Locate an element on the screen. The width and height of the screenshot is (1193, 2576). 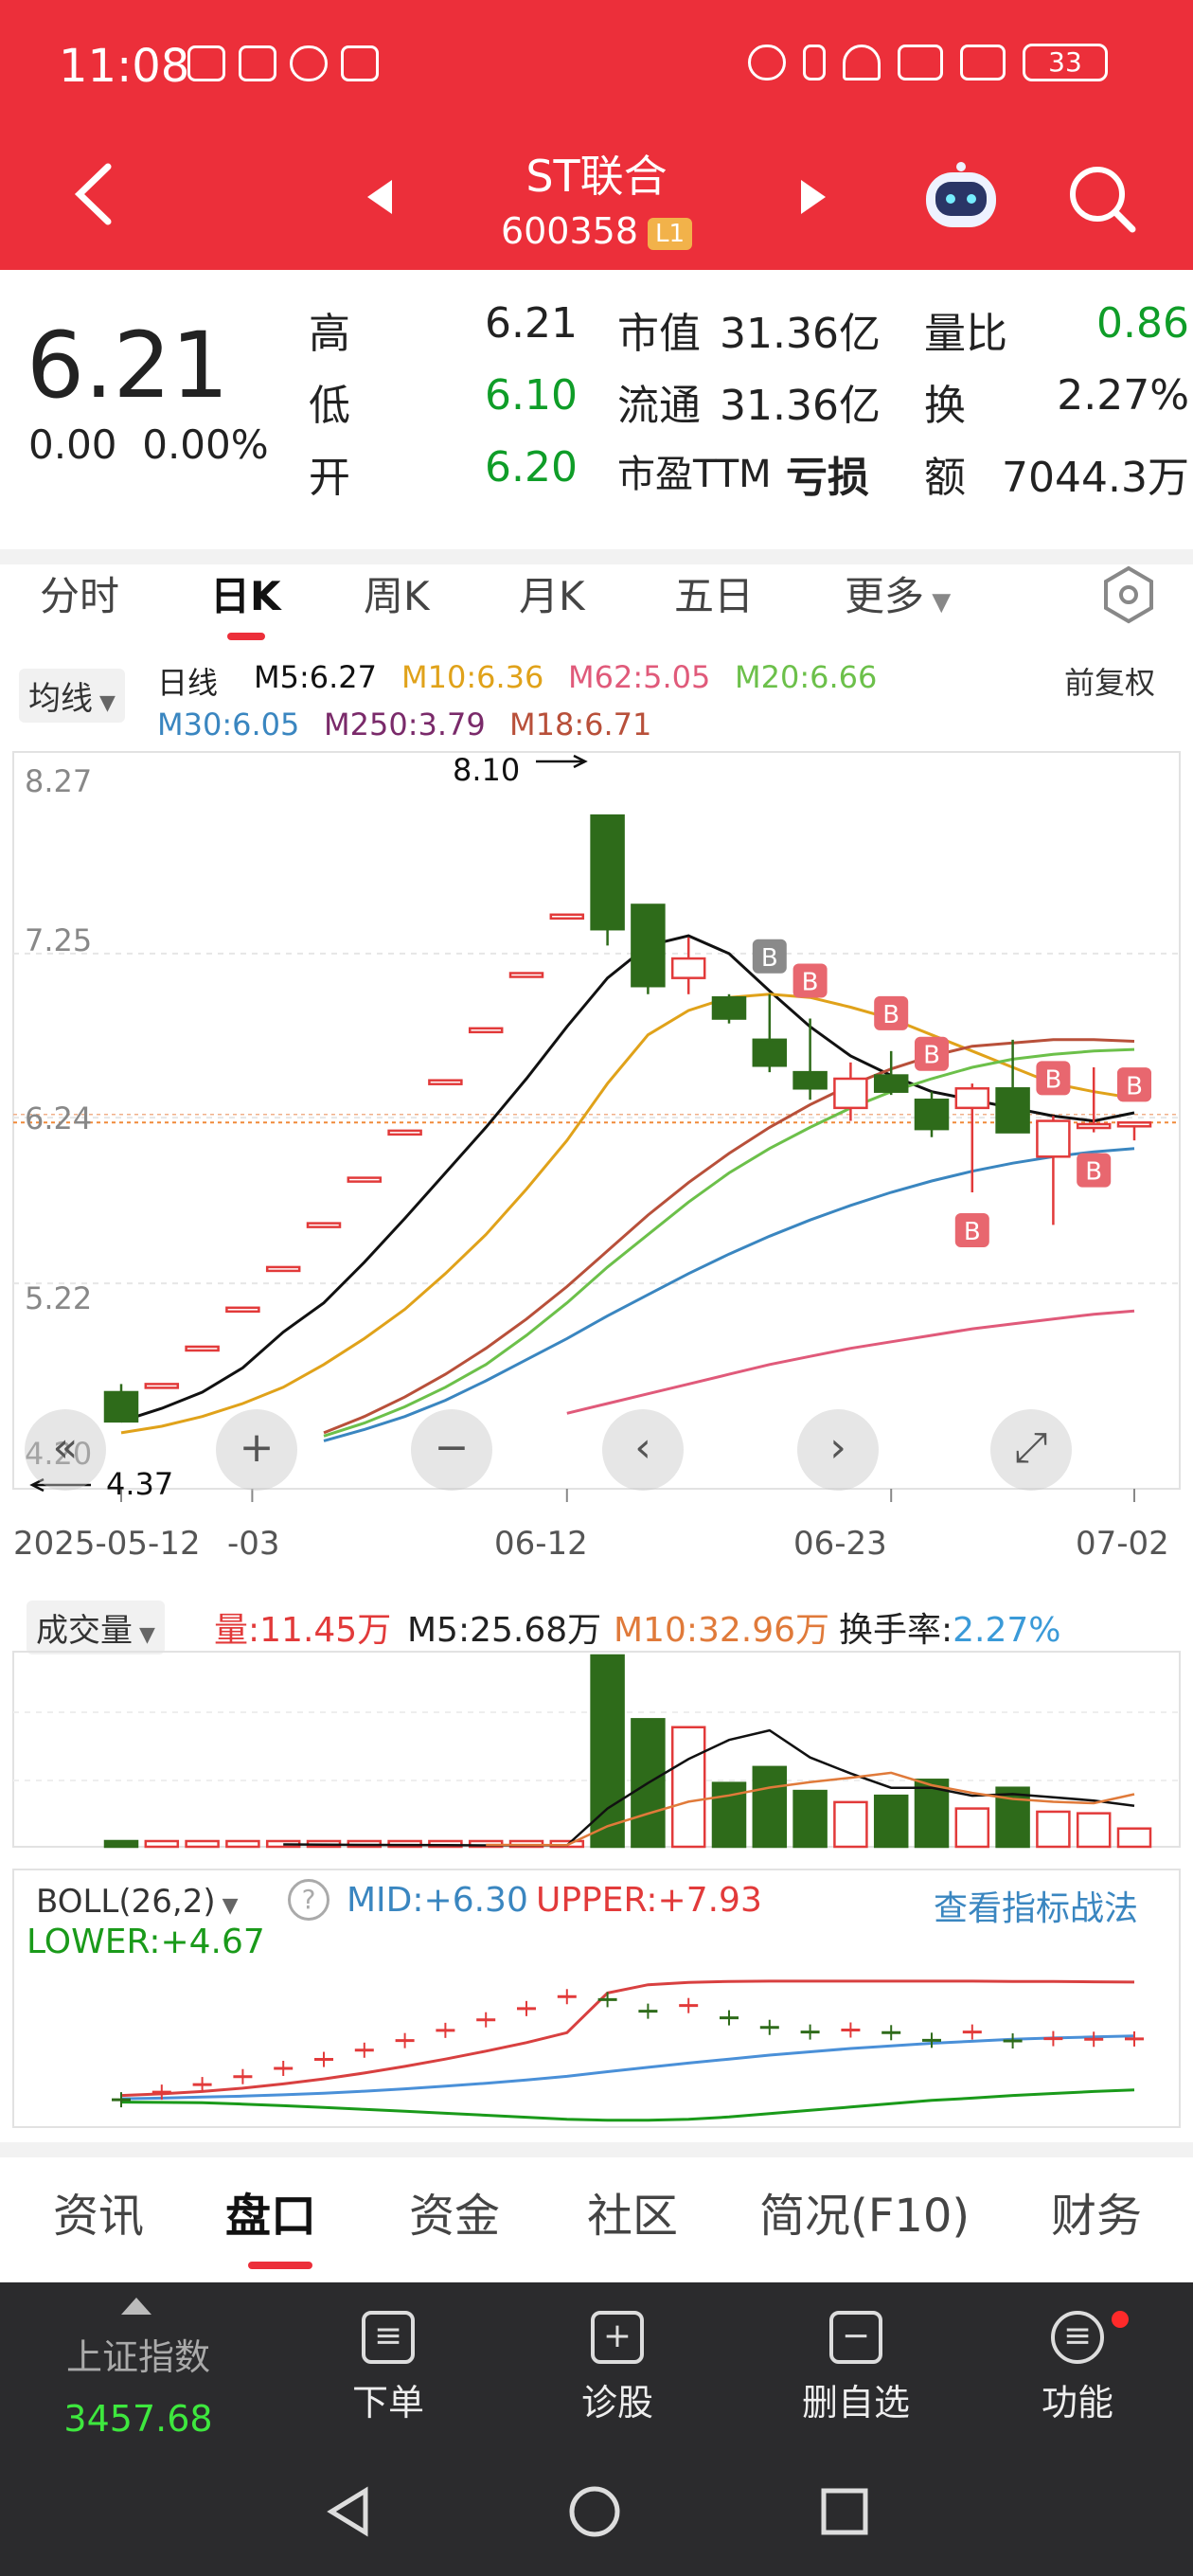
boll-indicator-selector: BOLL(26,2) ▼ is located at coordinates (137, 1901).